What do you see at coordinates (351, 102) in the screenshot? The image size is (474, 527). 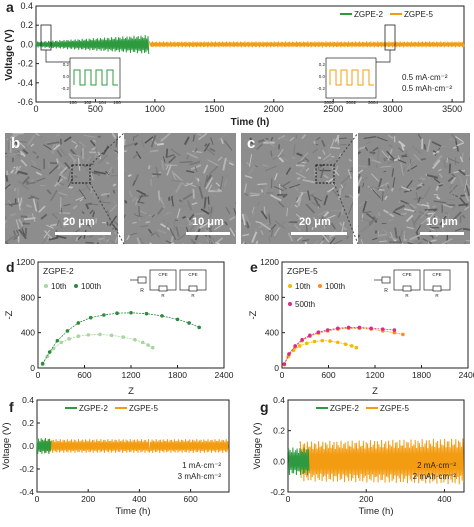 I see `panel-a-inset-right-xtick-label: 3002` at bounding box center [351, 102].